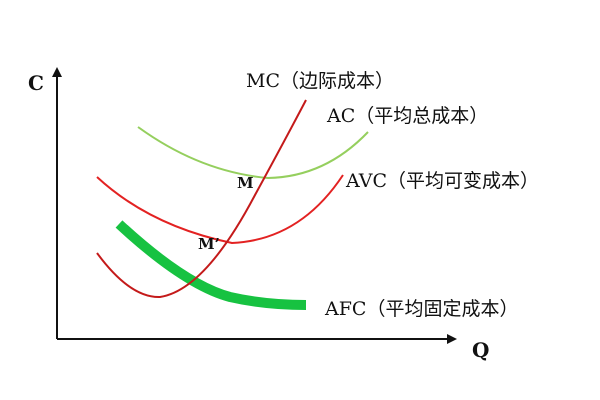  I want to click on x-axis-label: Q, so click(480, 350).